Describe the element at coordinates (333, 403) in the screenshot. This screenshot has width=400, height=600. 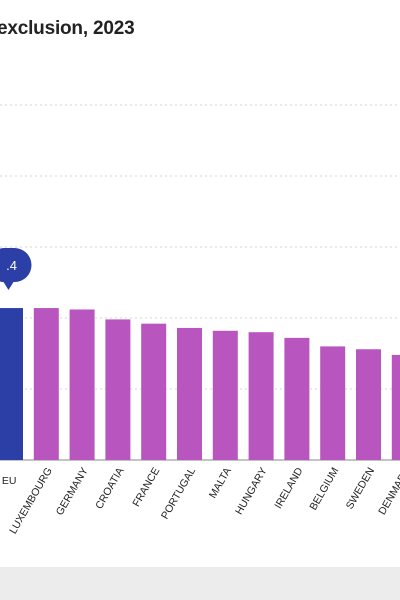
I see `bar-belgium` at that location.